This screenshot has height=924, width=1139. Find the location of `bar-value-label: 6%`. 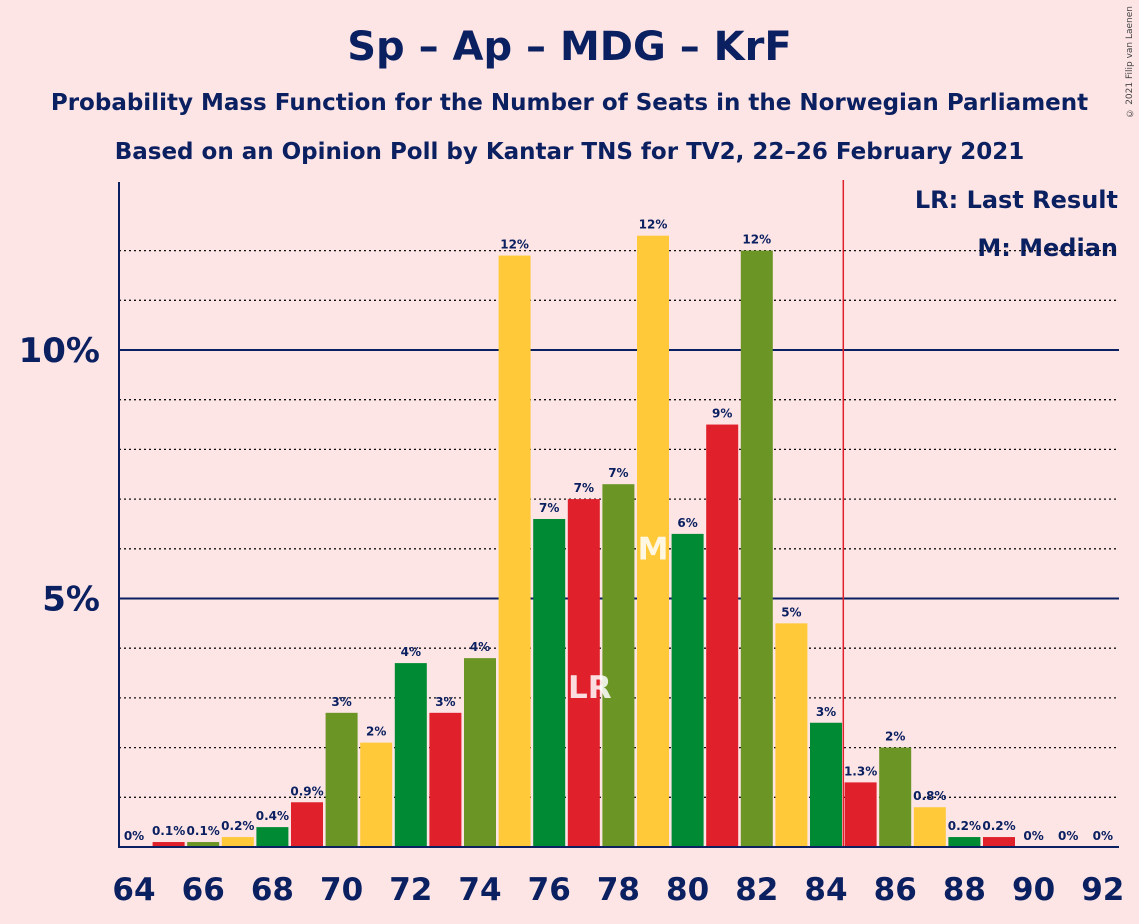

bar-value-label: 6% is located at coordinates (687, 523).